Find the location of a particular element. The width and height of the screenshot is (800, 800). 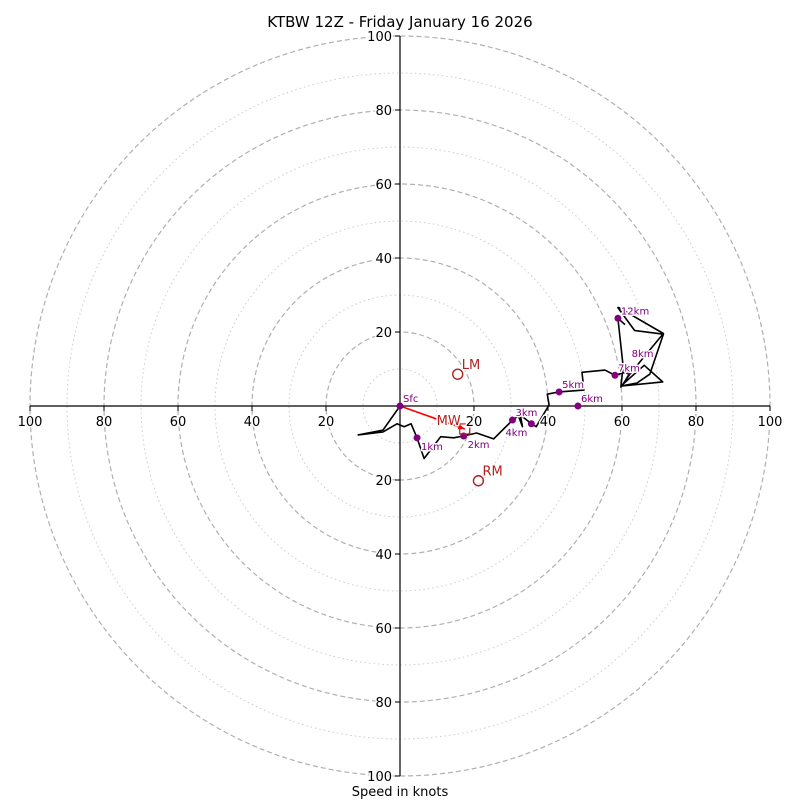

storm-motion-label-mw: MW is located at coordinates (449, 421).